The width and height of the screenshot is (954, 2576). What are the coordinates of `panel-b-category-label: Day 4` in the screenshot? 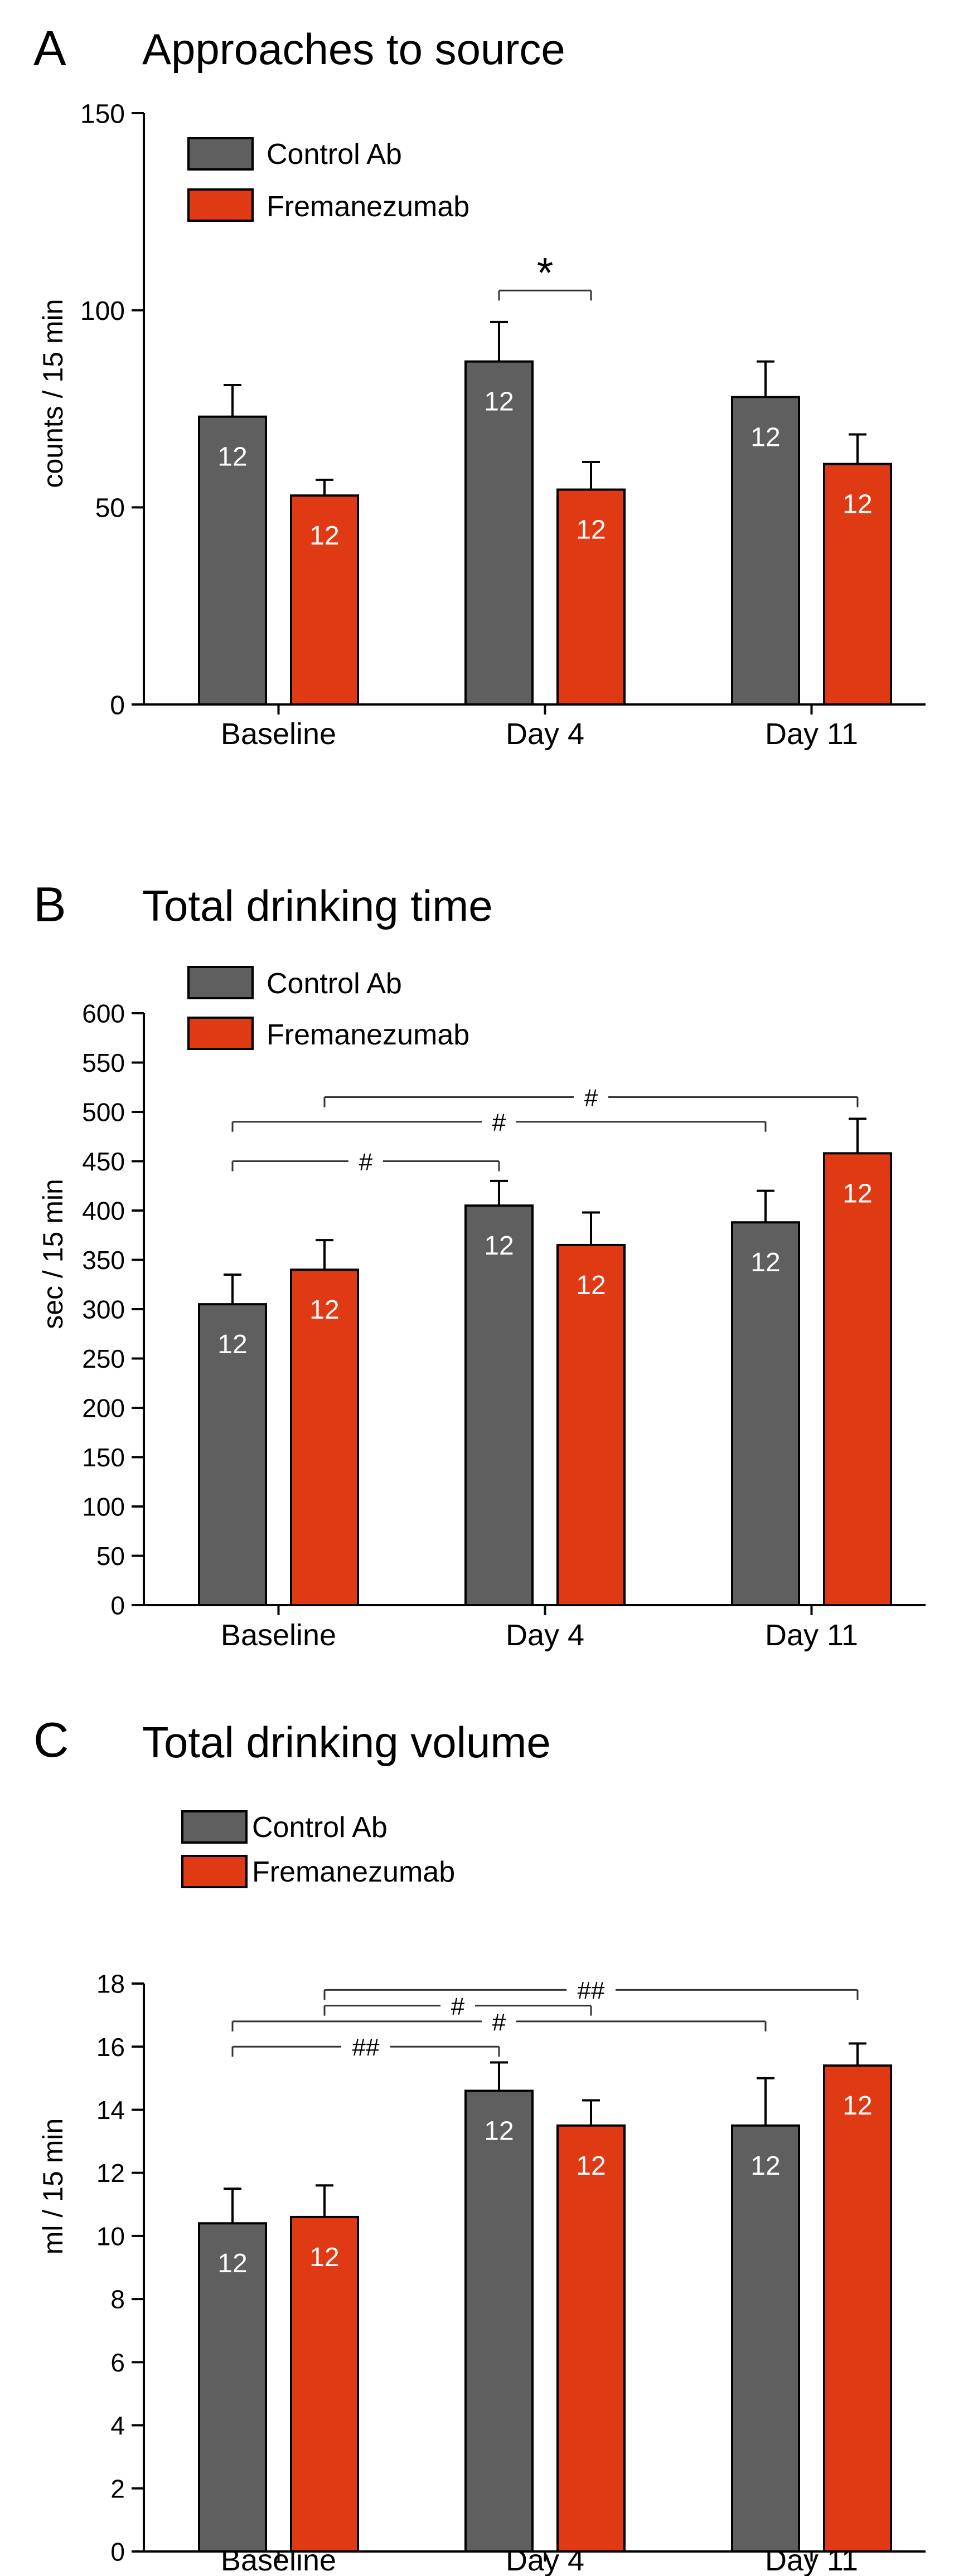 It's located at (545, 1635).